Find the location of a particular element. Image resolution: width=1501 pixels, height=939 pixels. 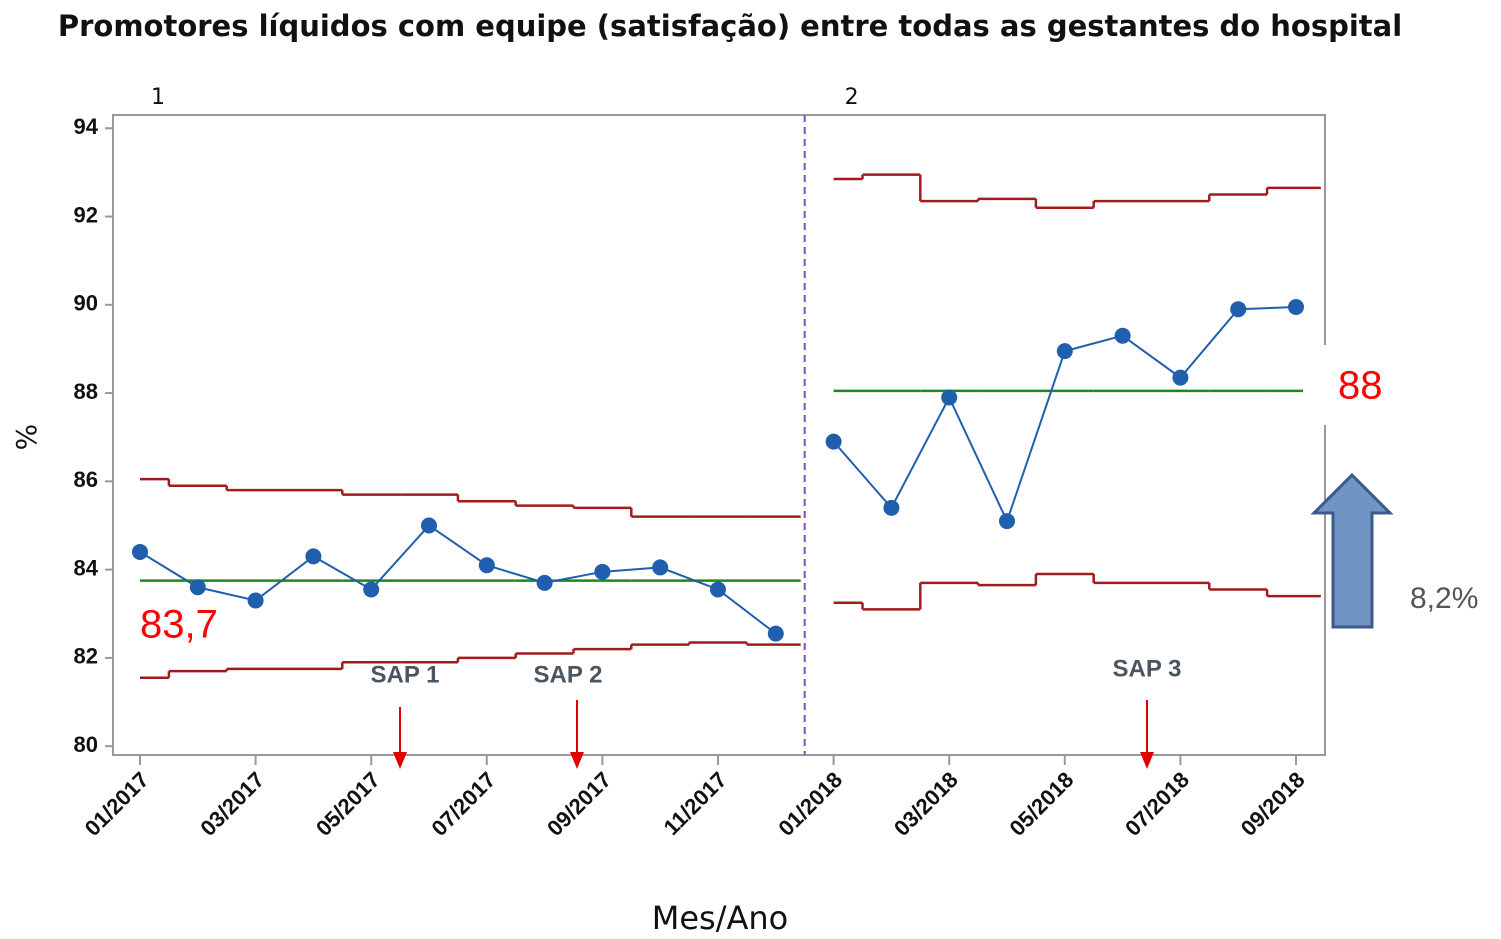

increase-arrow is located at coordinates (1352, 550).